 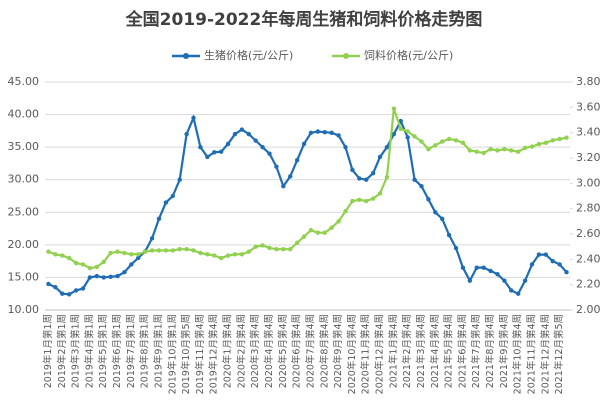 I want to click on x-tick-label: 2020年10月第4周, so click(x=352, y=354).